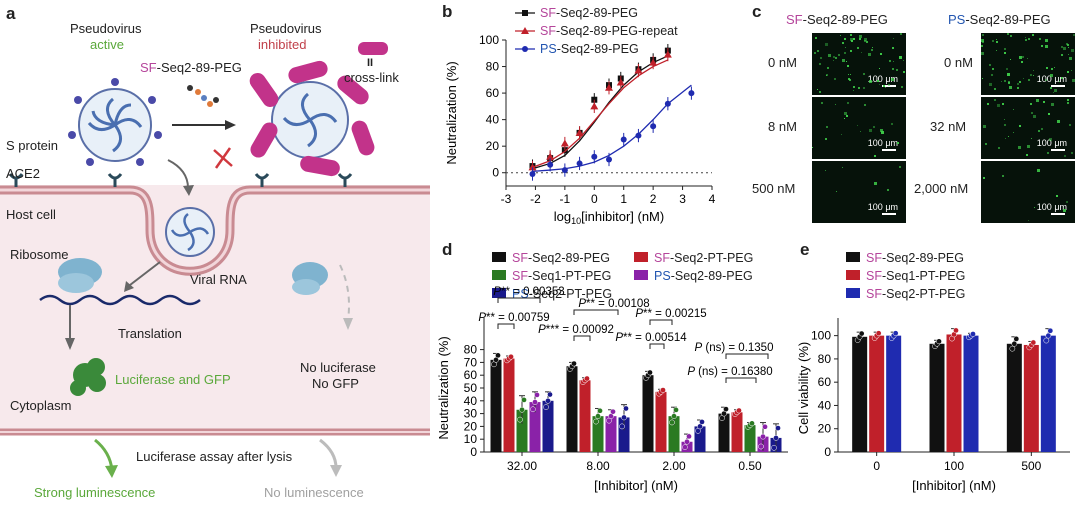  What do you see at coordinates (561, 276) in the screenshot?
I see `legend-entry: SF-Seq1-PT-PEG` at bounding box center [561, 276].